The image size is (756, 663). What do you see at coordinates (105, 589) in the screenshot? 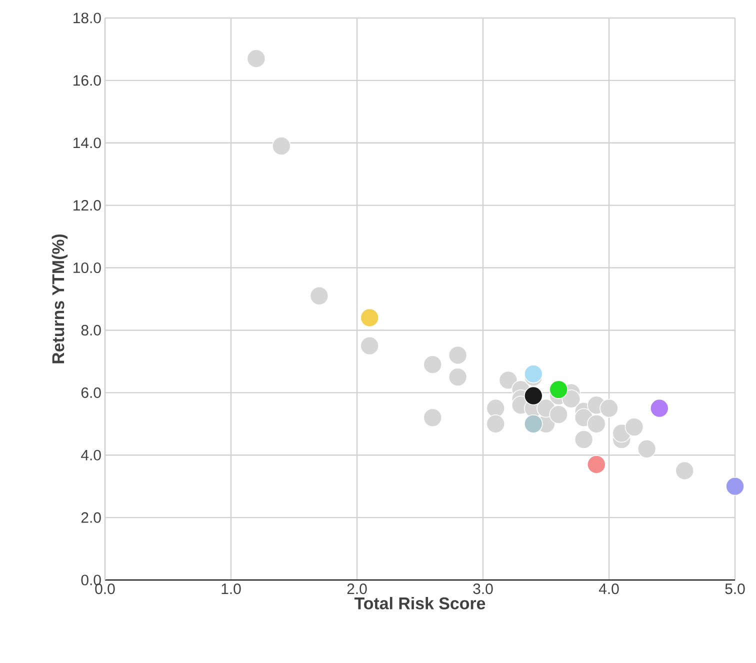
I see `x-tick-label: 0.0` at bounding box center [105, 589].